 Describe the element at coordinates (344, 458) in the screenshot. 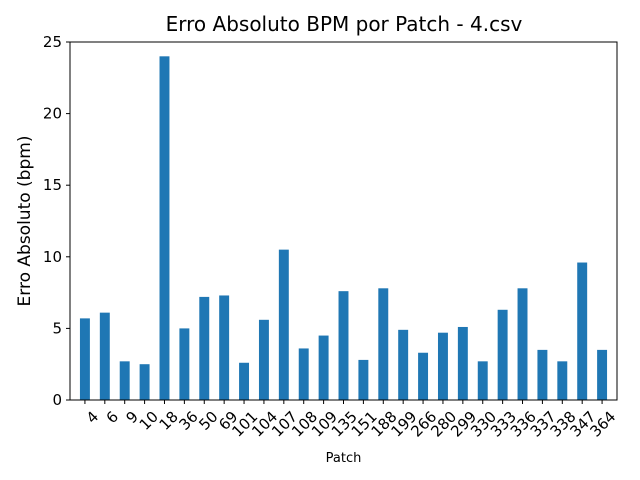

I see `x-axis-label: Patch` at that location.